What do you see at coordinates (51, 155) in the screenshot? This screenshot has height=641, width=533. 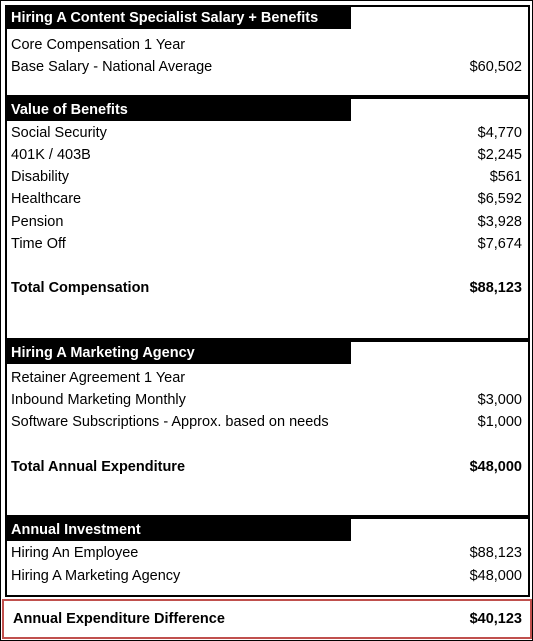 I see `row-label: 401K / 403B` at bounding box center [51, 155].